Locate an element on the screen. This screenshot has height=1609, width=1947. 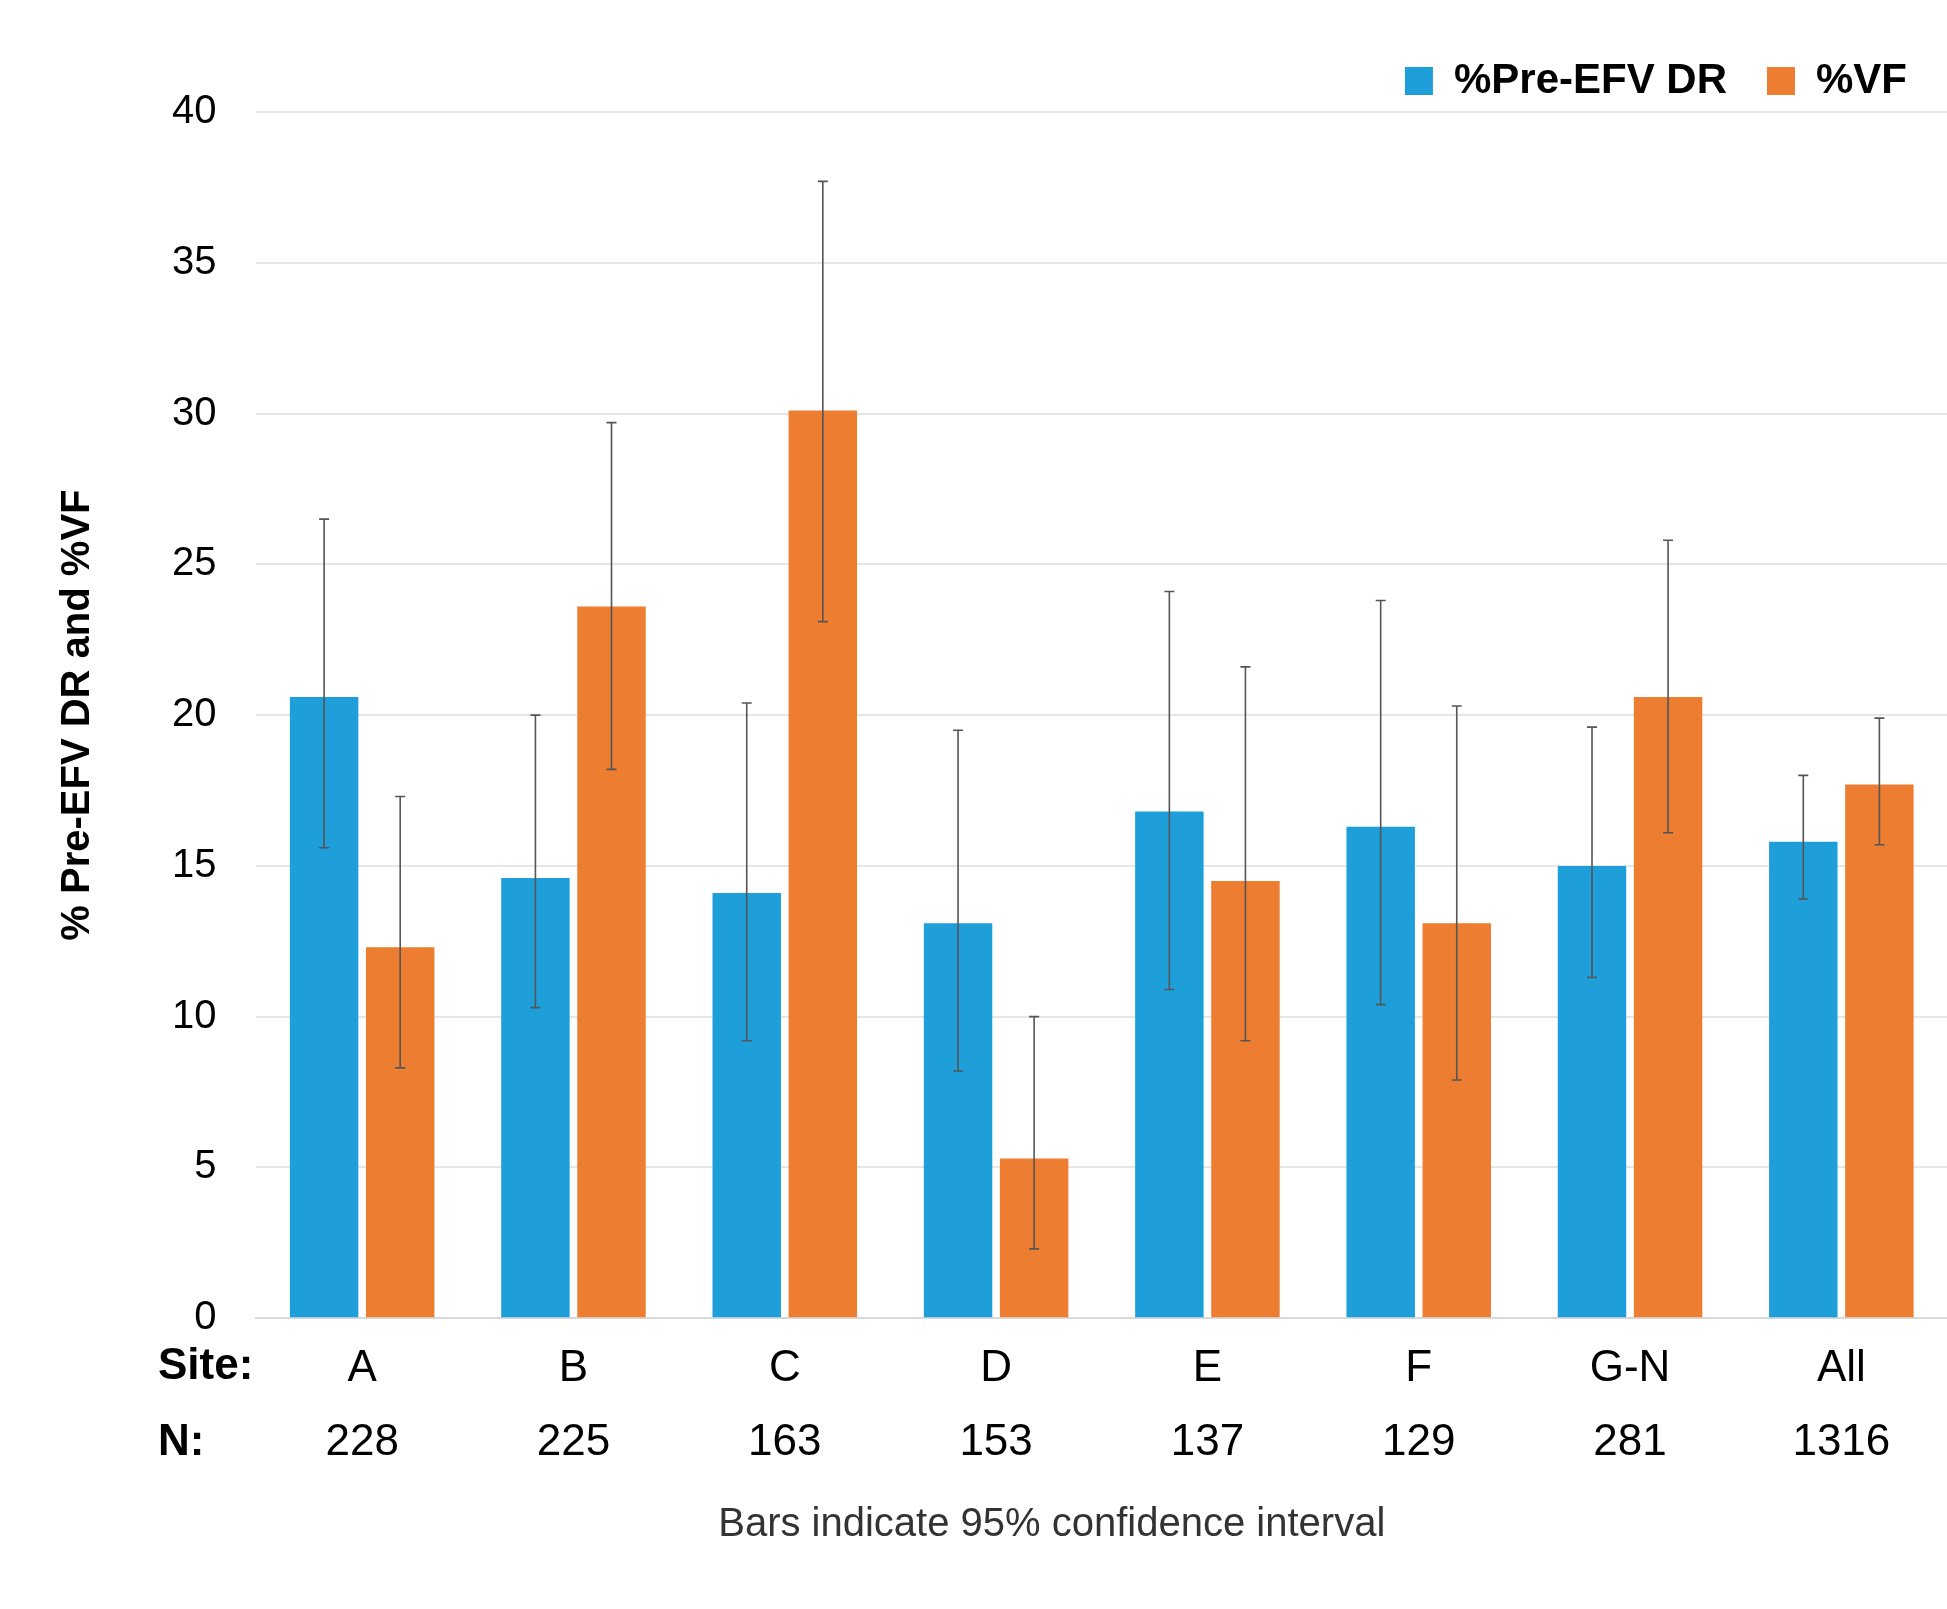
x-tick-label: F is located at coordinates (1419, 1365).